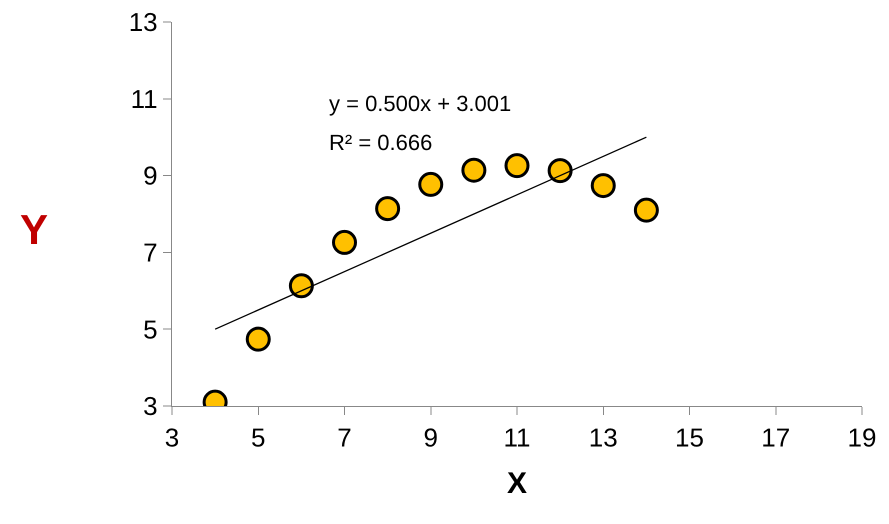 The width and height of the screenshot is (889, 524). What do you see at coordinates (380, 142) in the screenshot?
I see `annotation: R² = 0.666` at bounding box center [380, 142].